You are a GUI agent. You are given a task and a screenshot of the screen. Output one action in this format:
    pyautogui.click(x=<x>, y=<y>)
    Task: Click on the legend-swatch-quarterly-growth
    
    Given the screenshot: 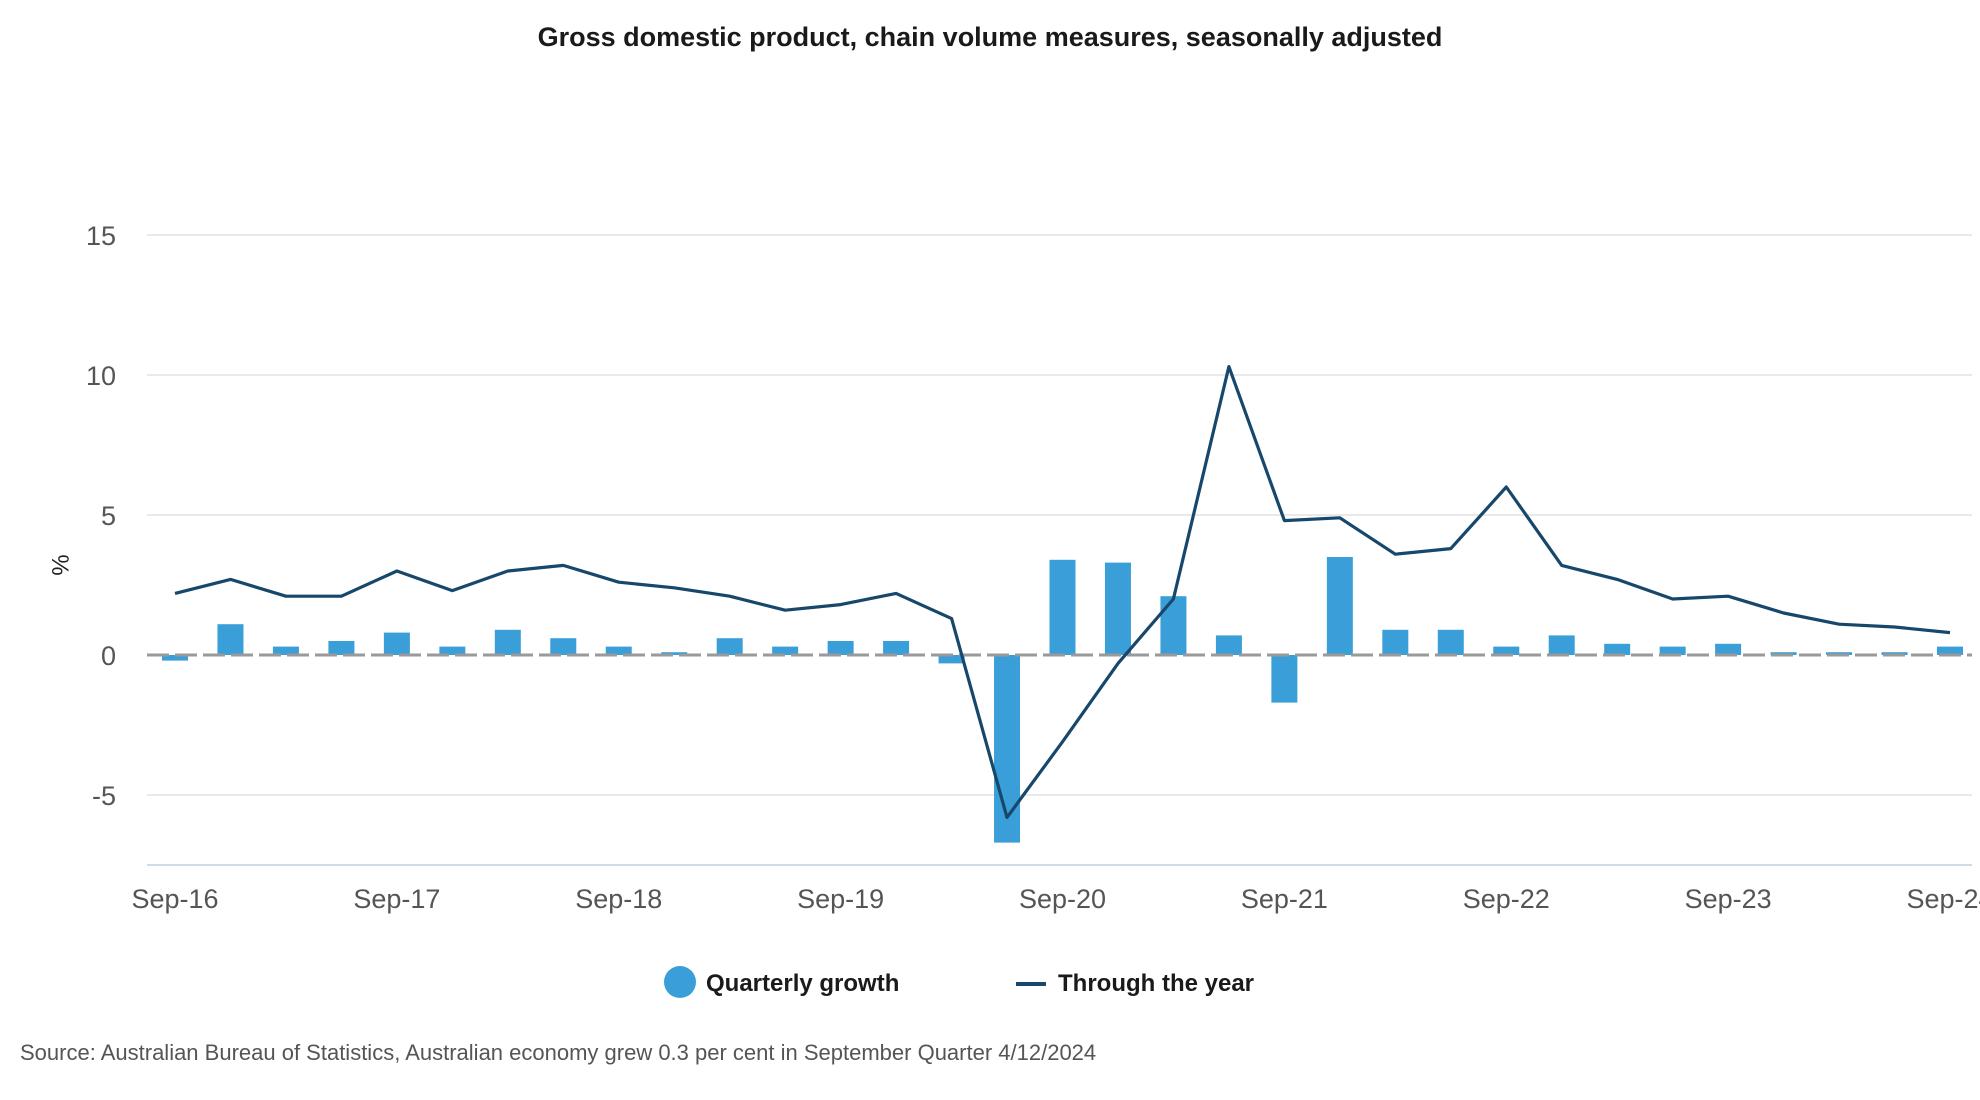 What is the action you would take?
    pyautogui.click(x=680, y=982)
    